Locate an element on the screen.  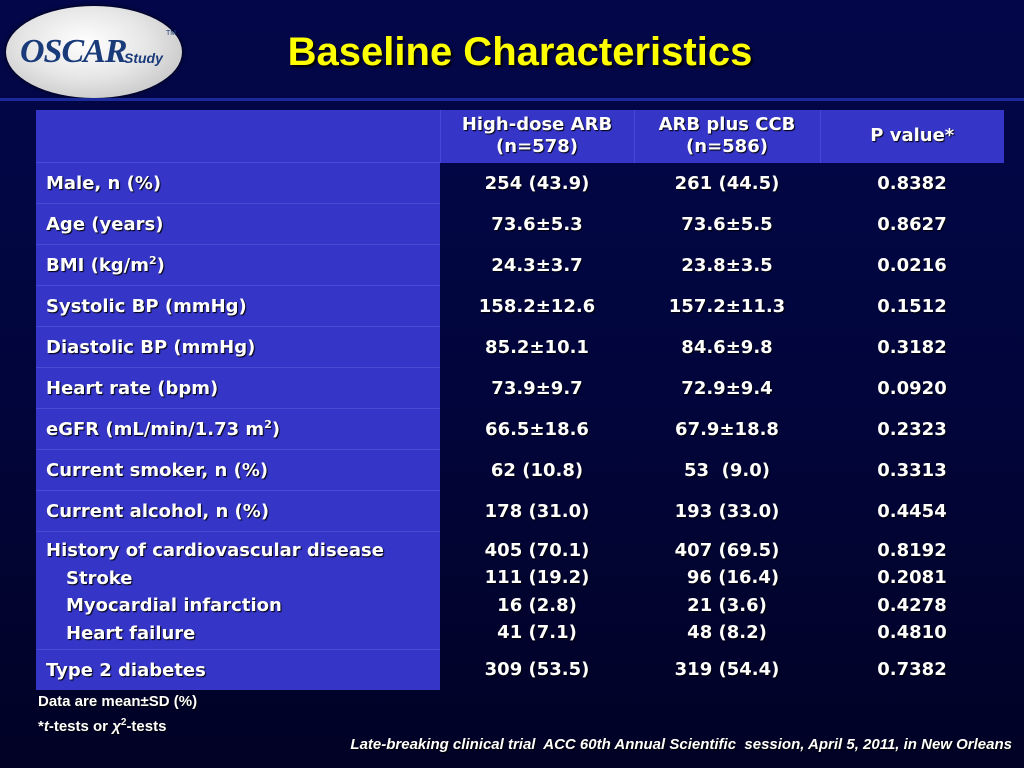
p-values: 0.8192 0.2081 0.4278 0.4810 is located at coordinates (912, 591).